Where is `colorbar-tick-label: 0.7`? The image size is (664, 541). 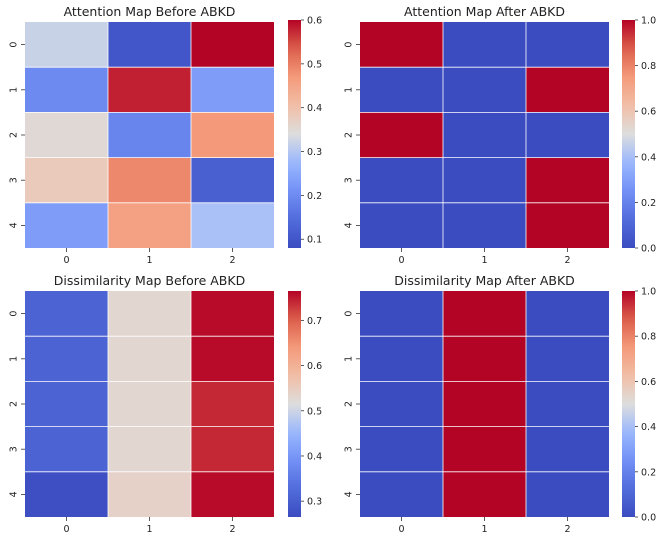 colorbar-tick-label: 0.7 is located at coordinates (314, 321).